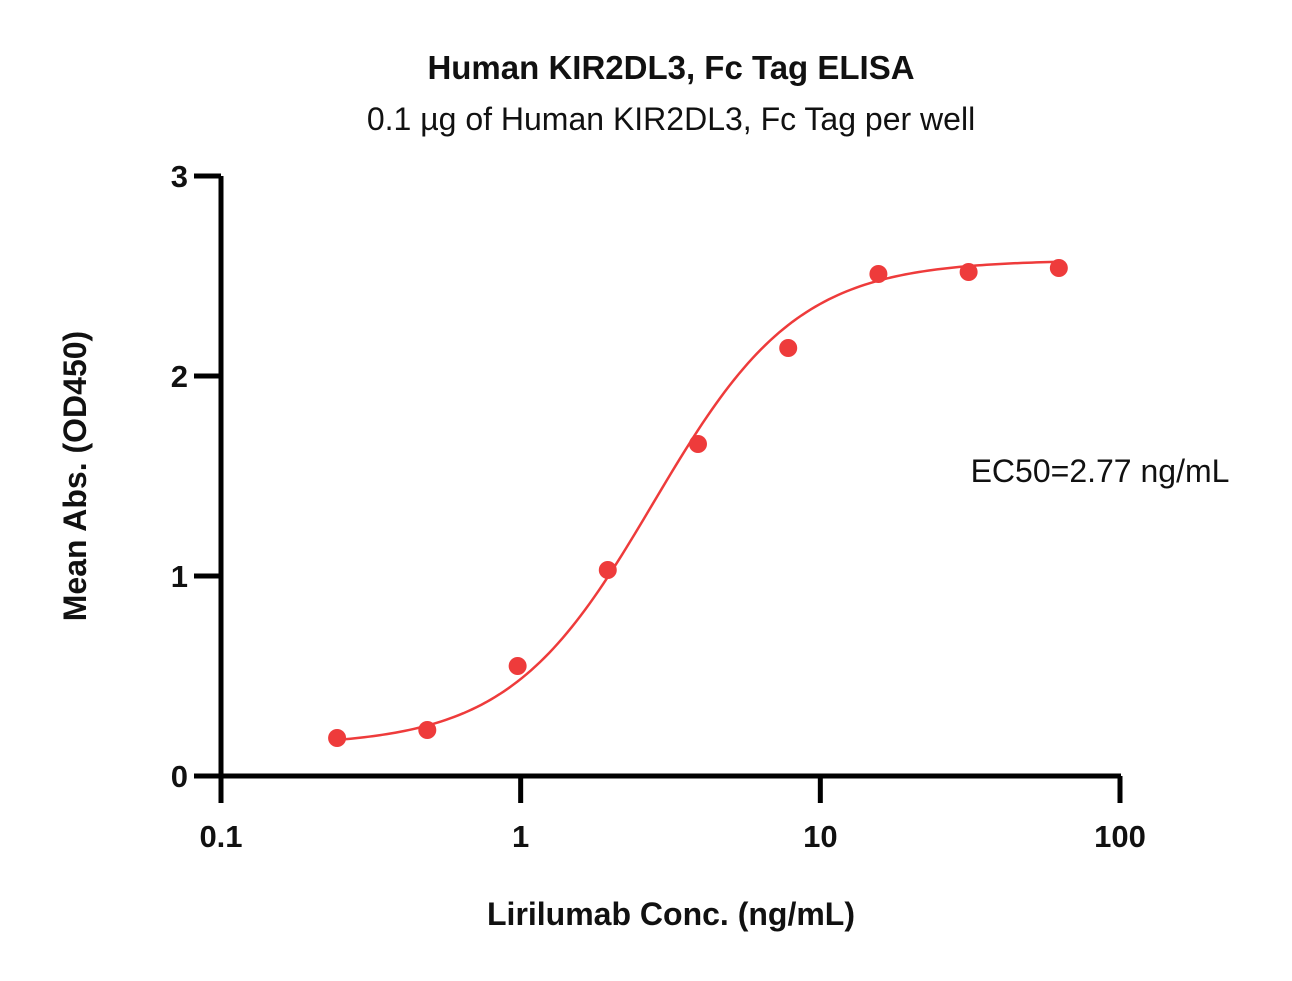 The width and height of the screenshot is (1292, 981). I want to click on x-tick-label: 1, so click(520, 836).